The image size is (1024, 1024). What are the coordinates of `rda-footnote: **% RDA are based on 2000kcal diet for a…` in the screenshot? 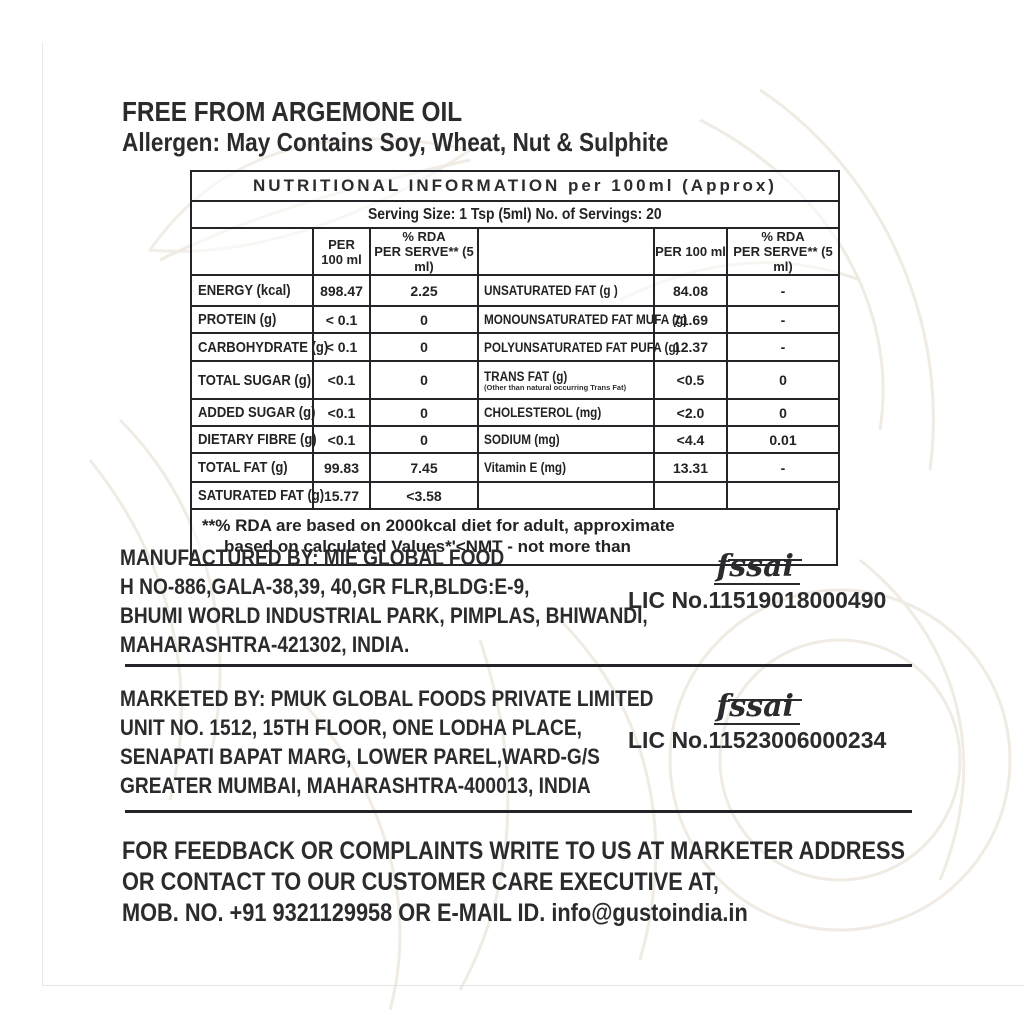 It's located at (514, 538).